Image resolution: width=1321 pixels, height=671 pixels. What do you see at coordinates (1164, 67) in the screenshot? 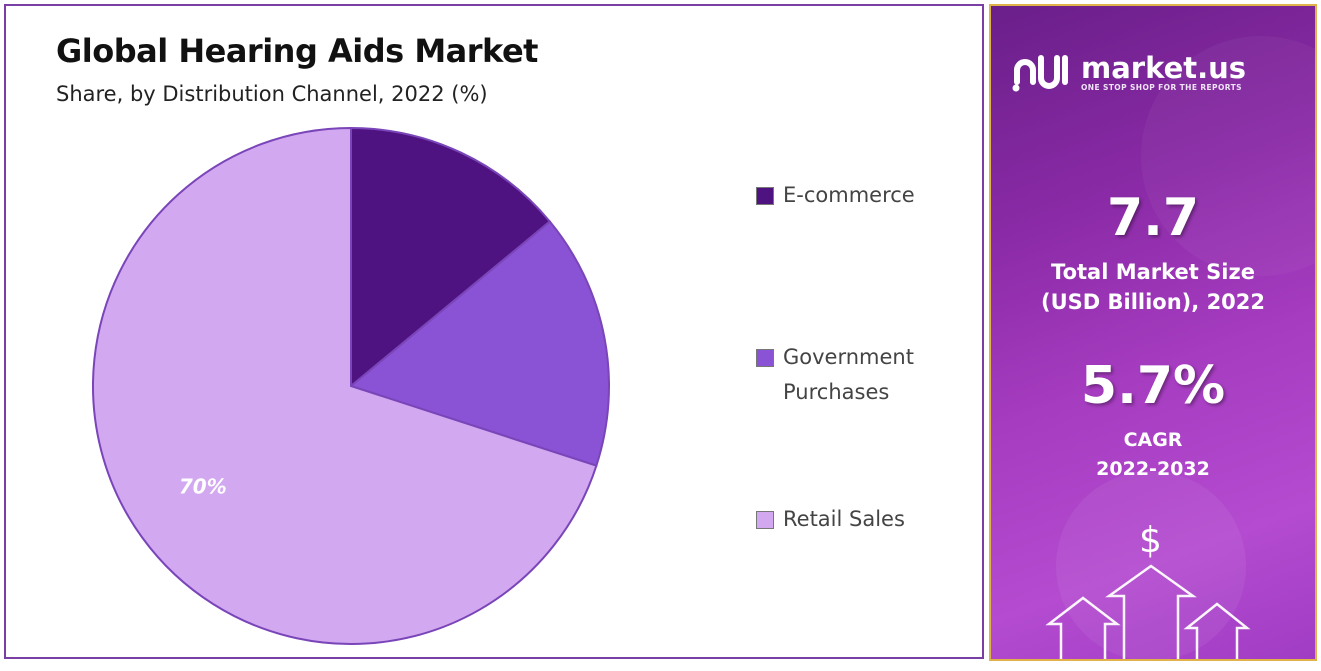
I see `brand-name: market.us` at bounding box center [1164, 67].